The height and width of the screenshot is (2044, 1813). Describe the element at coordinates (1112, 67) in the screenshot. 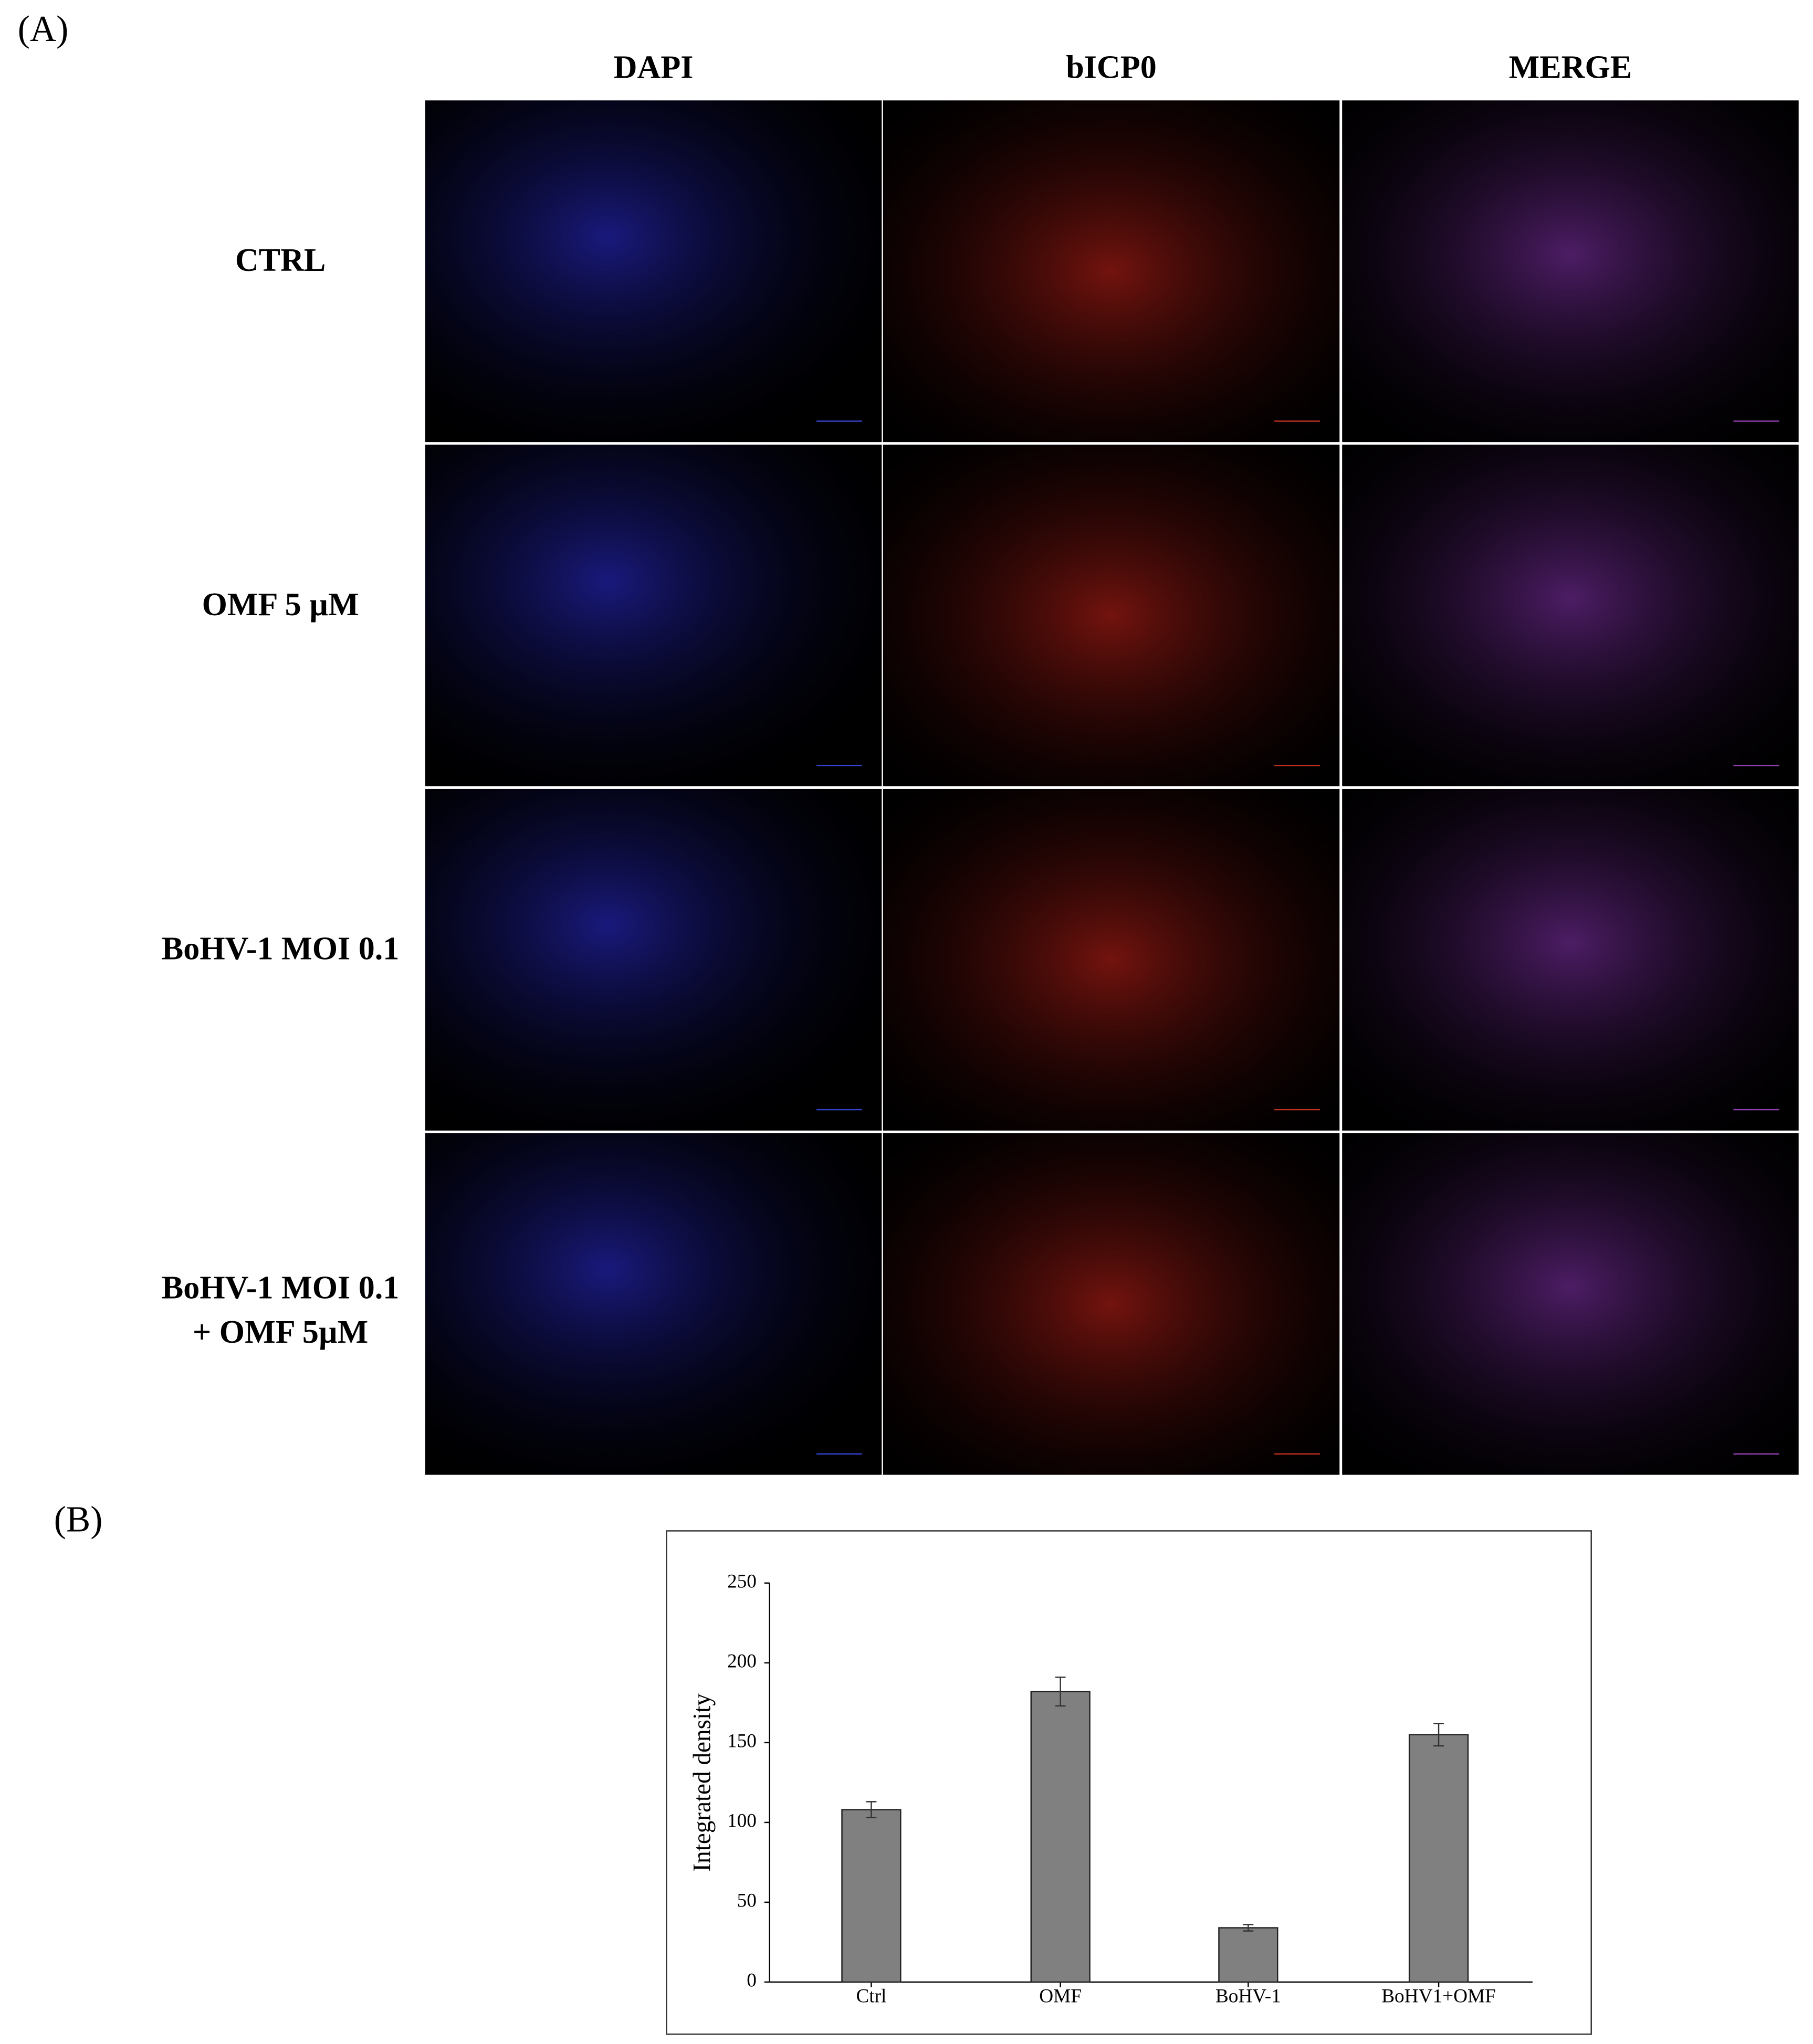

I see `column-header: bICP0` at that location.